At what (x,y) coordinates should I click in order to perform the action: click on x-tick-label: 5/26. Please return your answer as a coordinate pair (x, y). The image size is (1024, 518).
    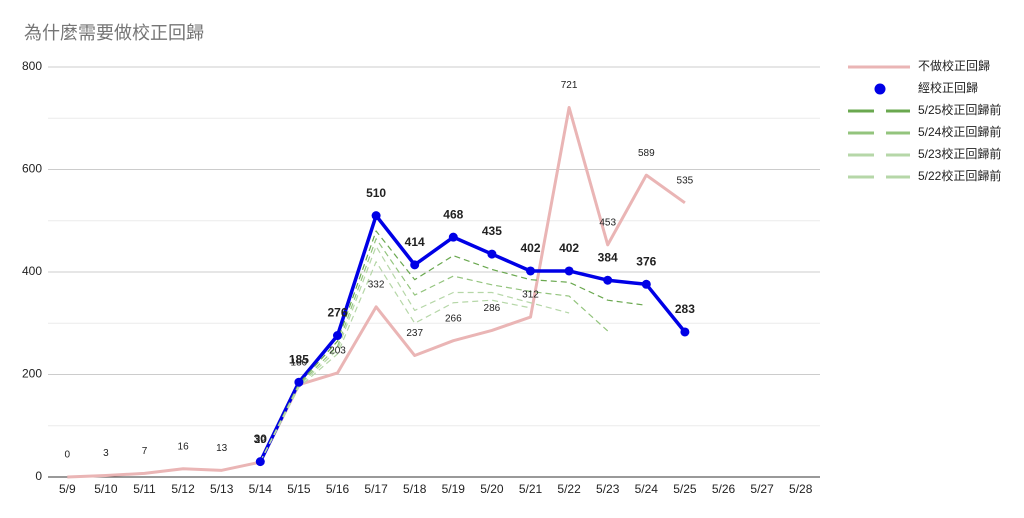
    Looking at the image, I should click on (724, 489).